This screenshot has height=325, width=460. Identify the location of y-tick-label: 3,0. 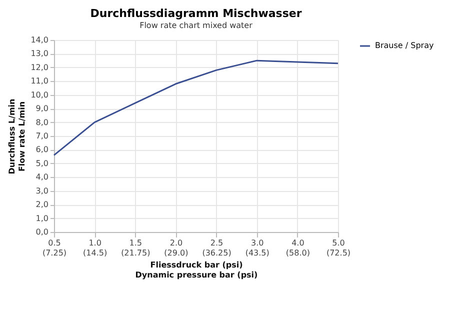
(42, 191).